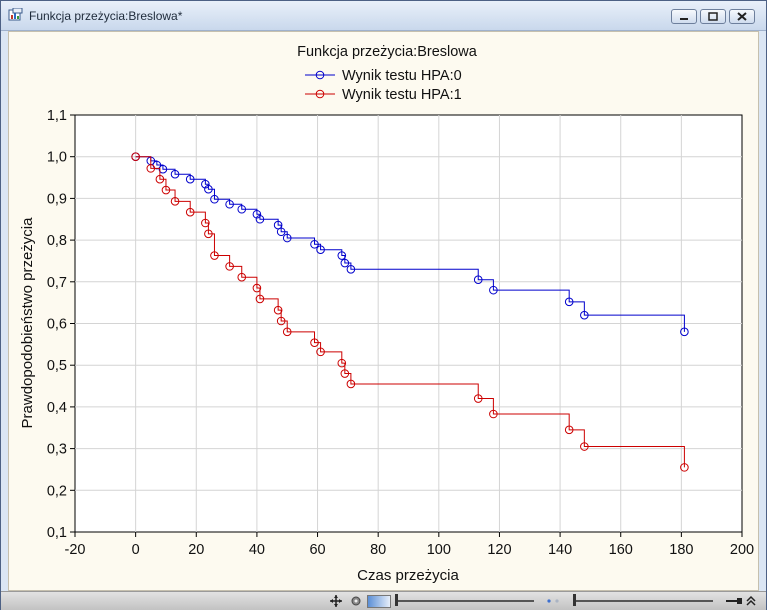  I want to click on zoom-slider-left-thumb, so click(396, 600).